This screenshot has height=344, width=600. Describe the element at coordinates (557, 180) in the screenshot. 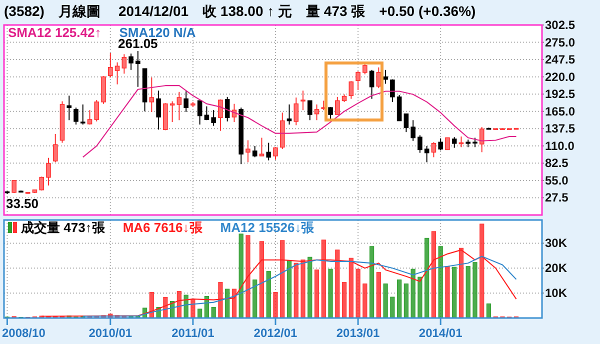

I see `y-tick-label: 55.0` at that location.